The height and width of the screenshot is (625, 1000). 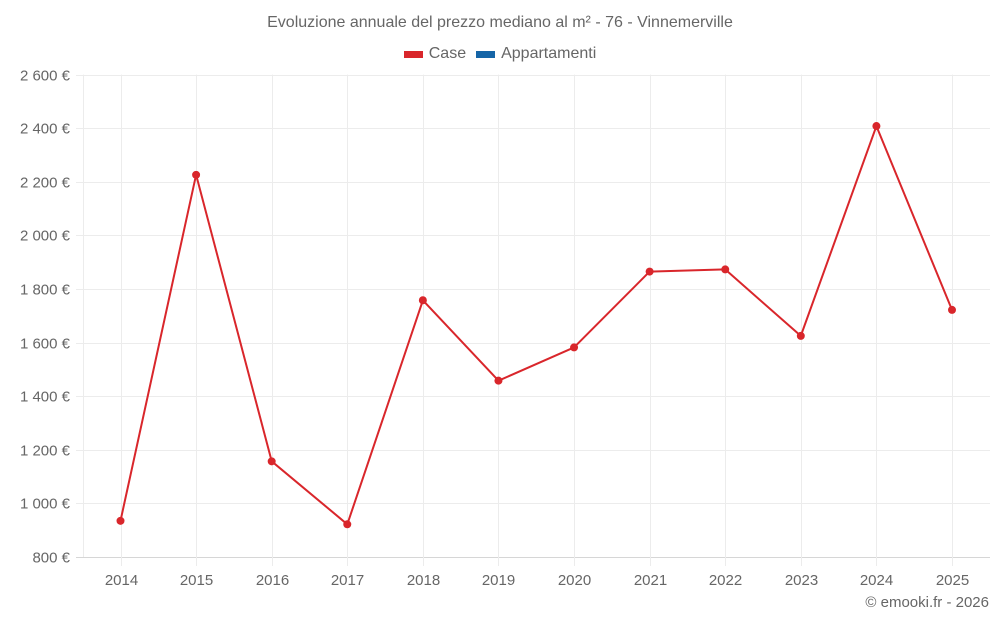 I want to click on legend: Case Appartamenti, so click(x=500, y=54).